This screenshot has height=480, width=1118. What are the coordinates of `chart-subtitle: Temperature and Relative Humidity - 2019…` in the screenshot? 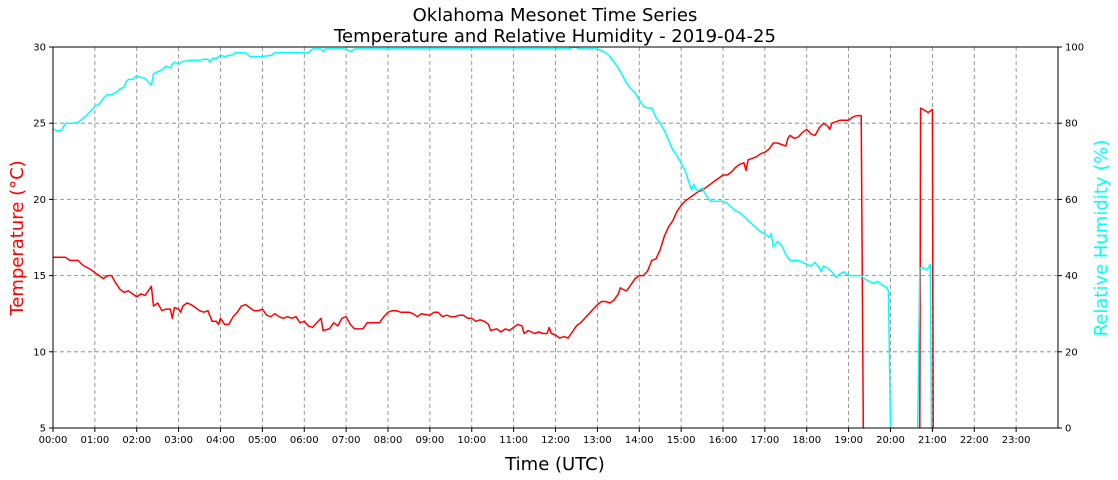 It's located at (554, 36).